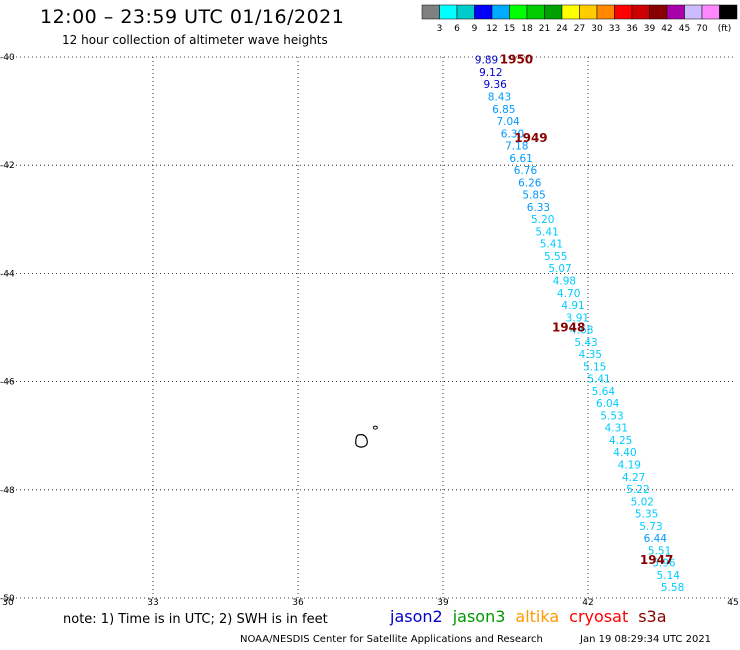 This screenshot has width=740, height=650. Describe the element at coordinates (728, 12) in the screenshot. I see `legend-swatch` at that location.